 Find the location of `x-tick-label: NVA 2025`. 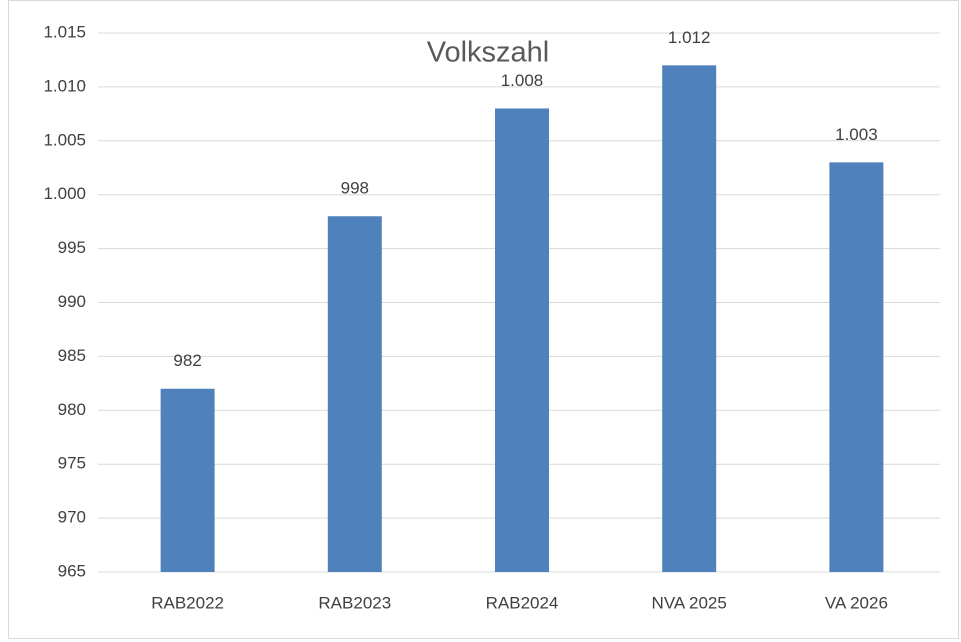

x-tick-label: NVA 2025 is located at coordinates (689, 602).